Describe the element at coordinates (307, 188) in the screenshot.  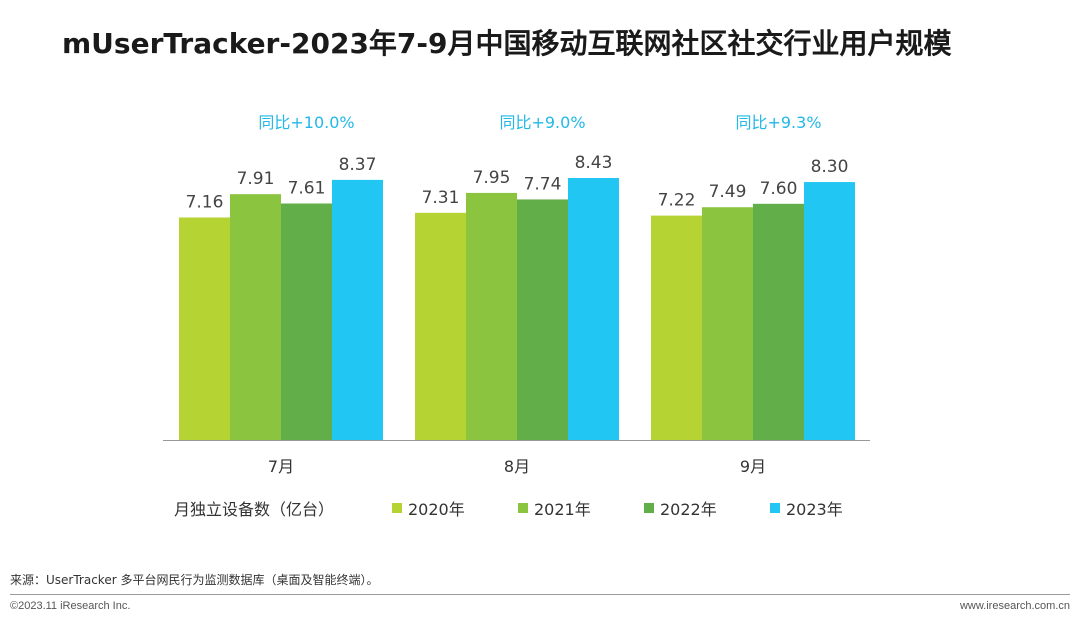
I see `data-label: 7.61` at that location.